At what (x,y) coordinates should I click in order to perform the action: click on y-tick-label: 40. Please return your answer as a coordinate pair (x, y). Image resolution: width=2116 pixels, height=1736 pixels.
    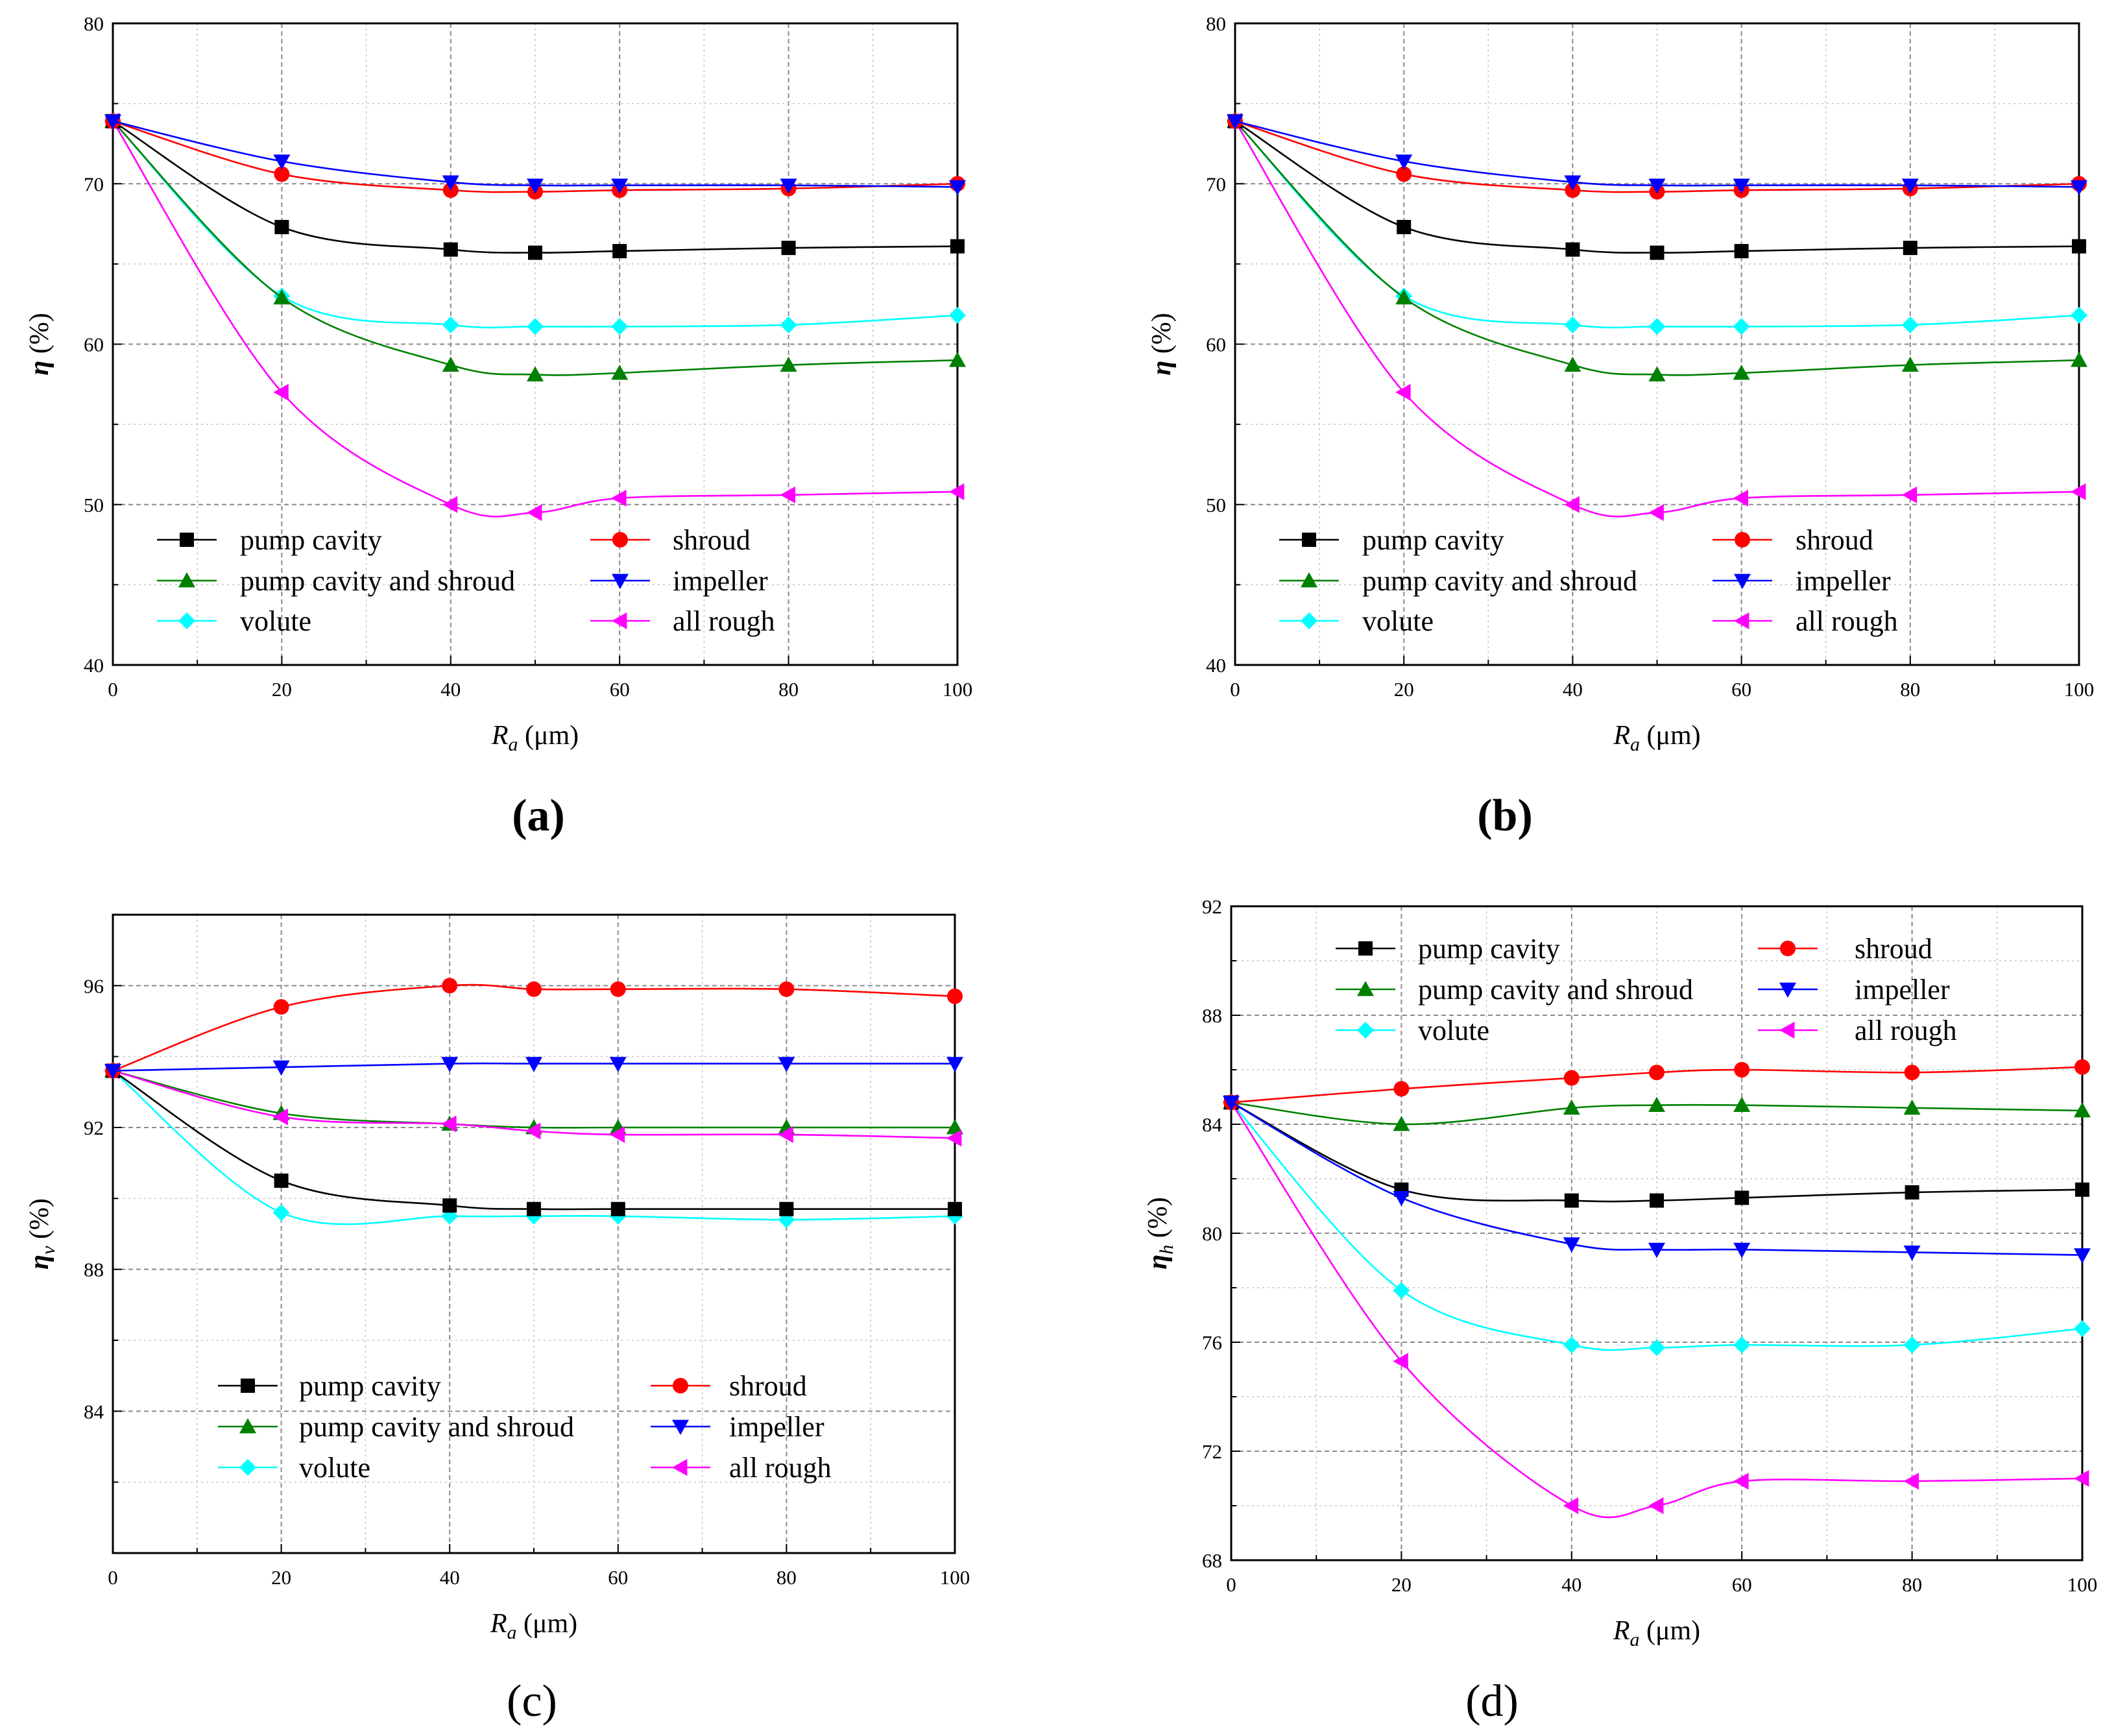
    Looking at the image, I should click on (1216, 665).